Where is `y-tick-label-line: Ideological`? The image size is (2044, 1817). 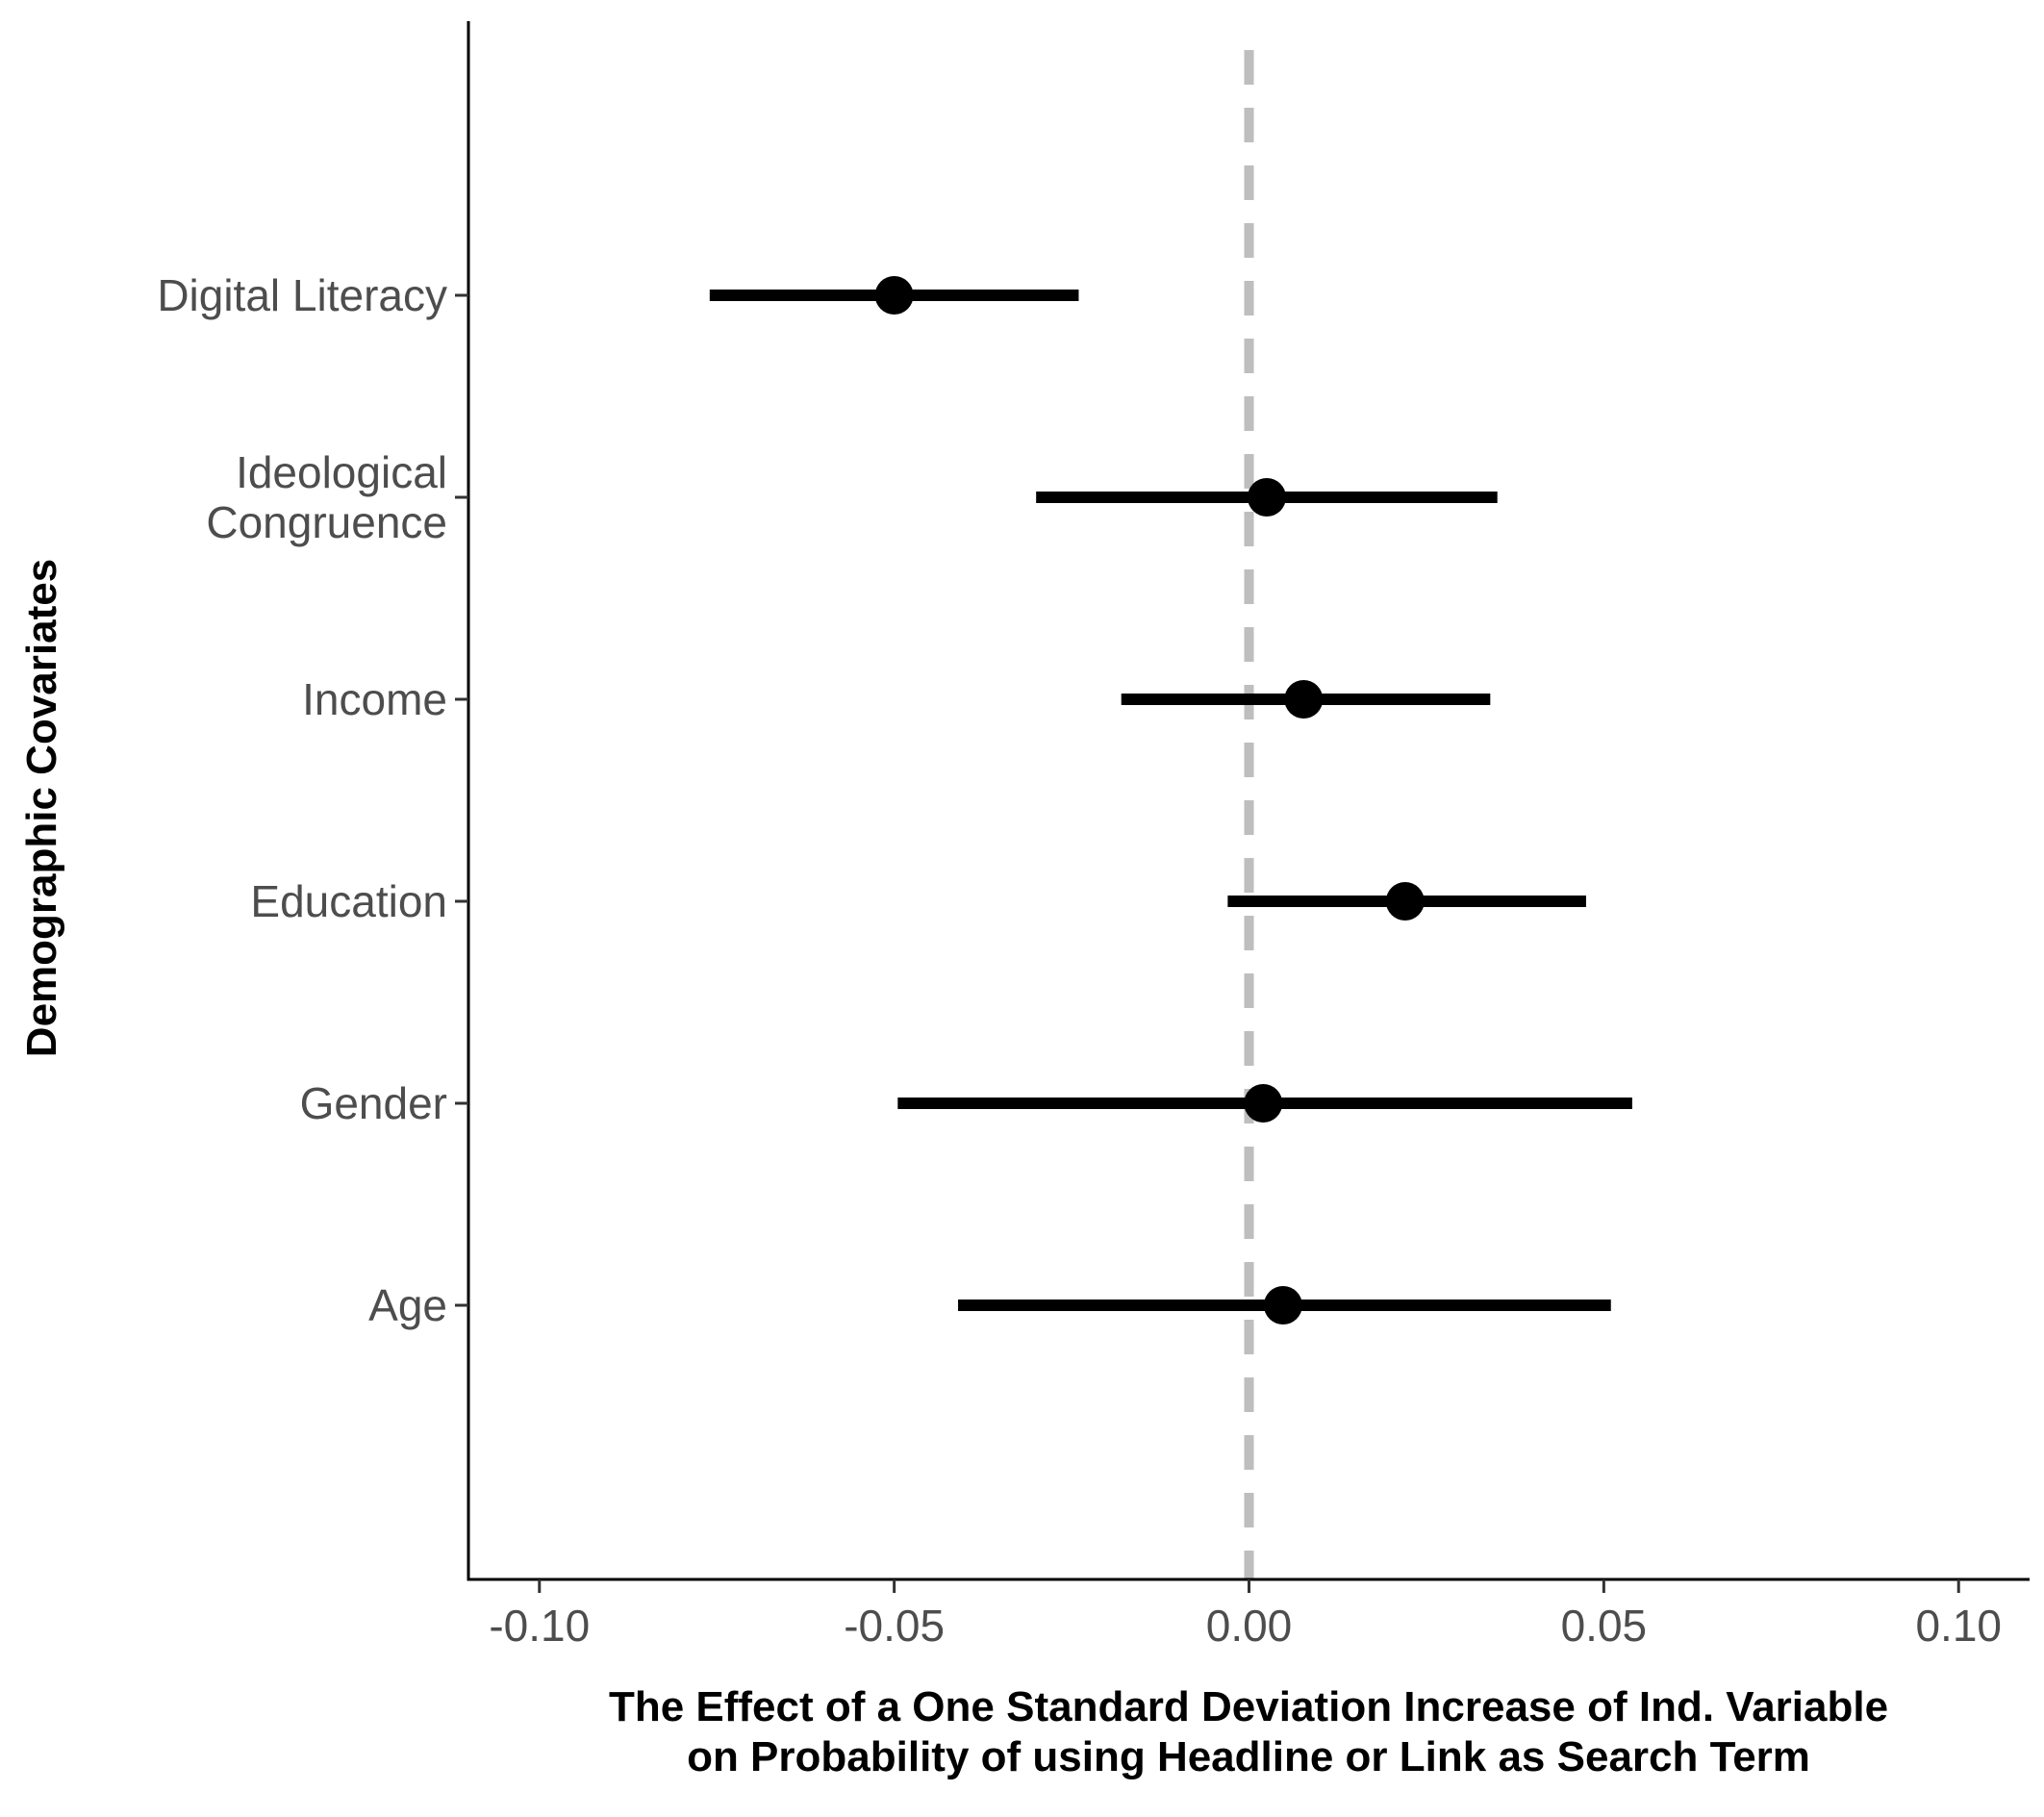 y-tick-label-line: Ideological is located at coordinates (341, 472).